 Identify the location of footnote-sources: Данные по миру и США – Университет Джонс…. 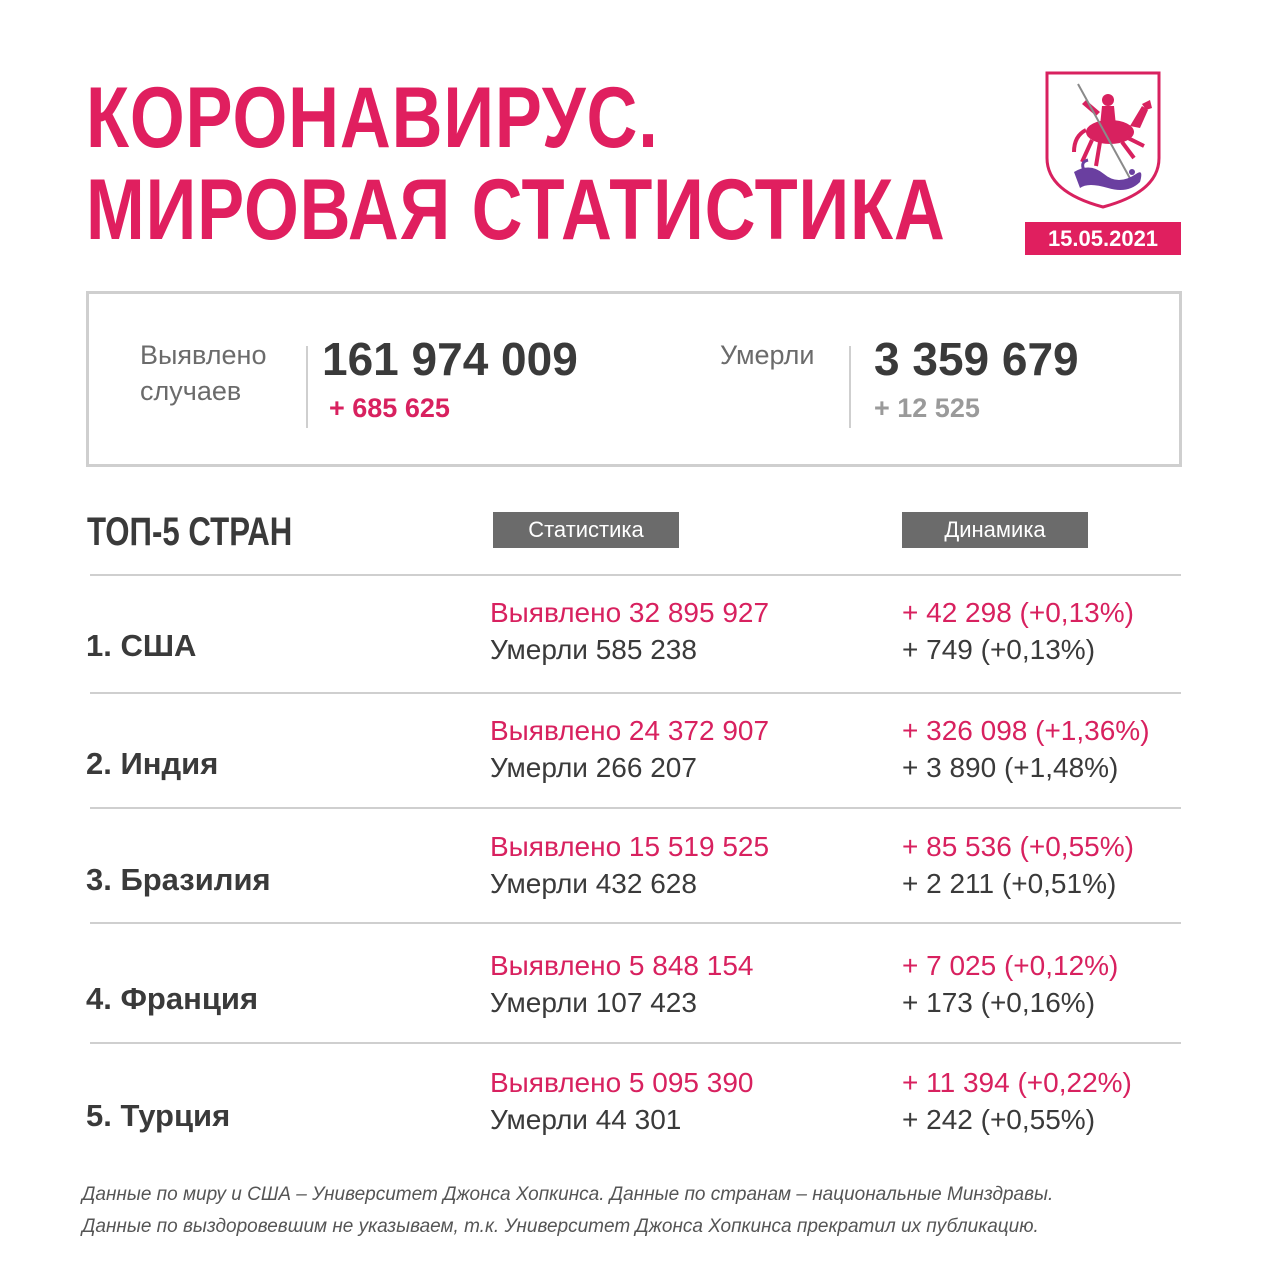
(568, 1194).